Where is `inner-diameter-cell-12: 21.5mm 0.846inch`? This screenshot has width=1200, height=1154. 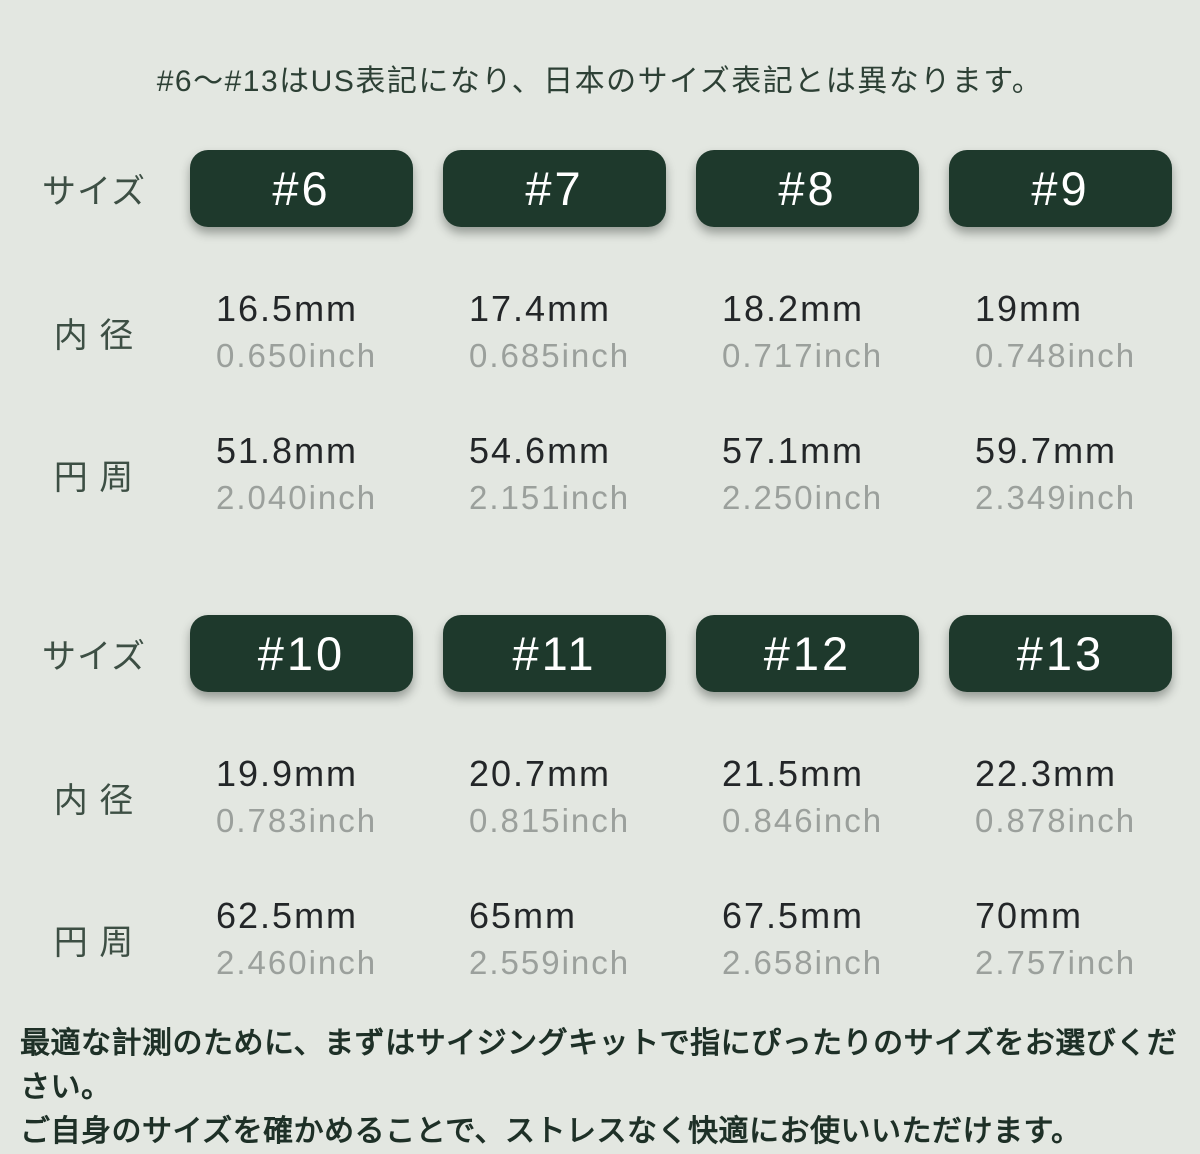
inner-diameter-cell-12: 21.5mm 0.846inch is located at coordinates (820, 797).